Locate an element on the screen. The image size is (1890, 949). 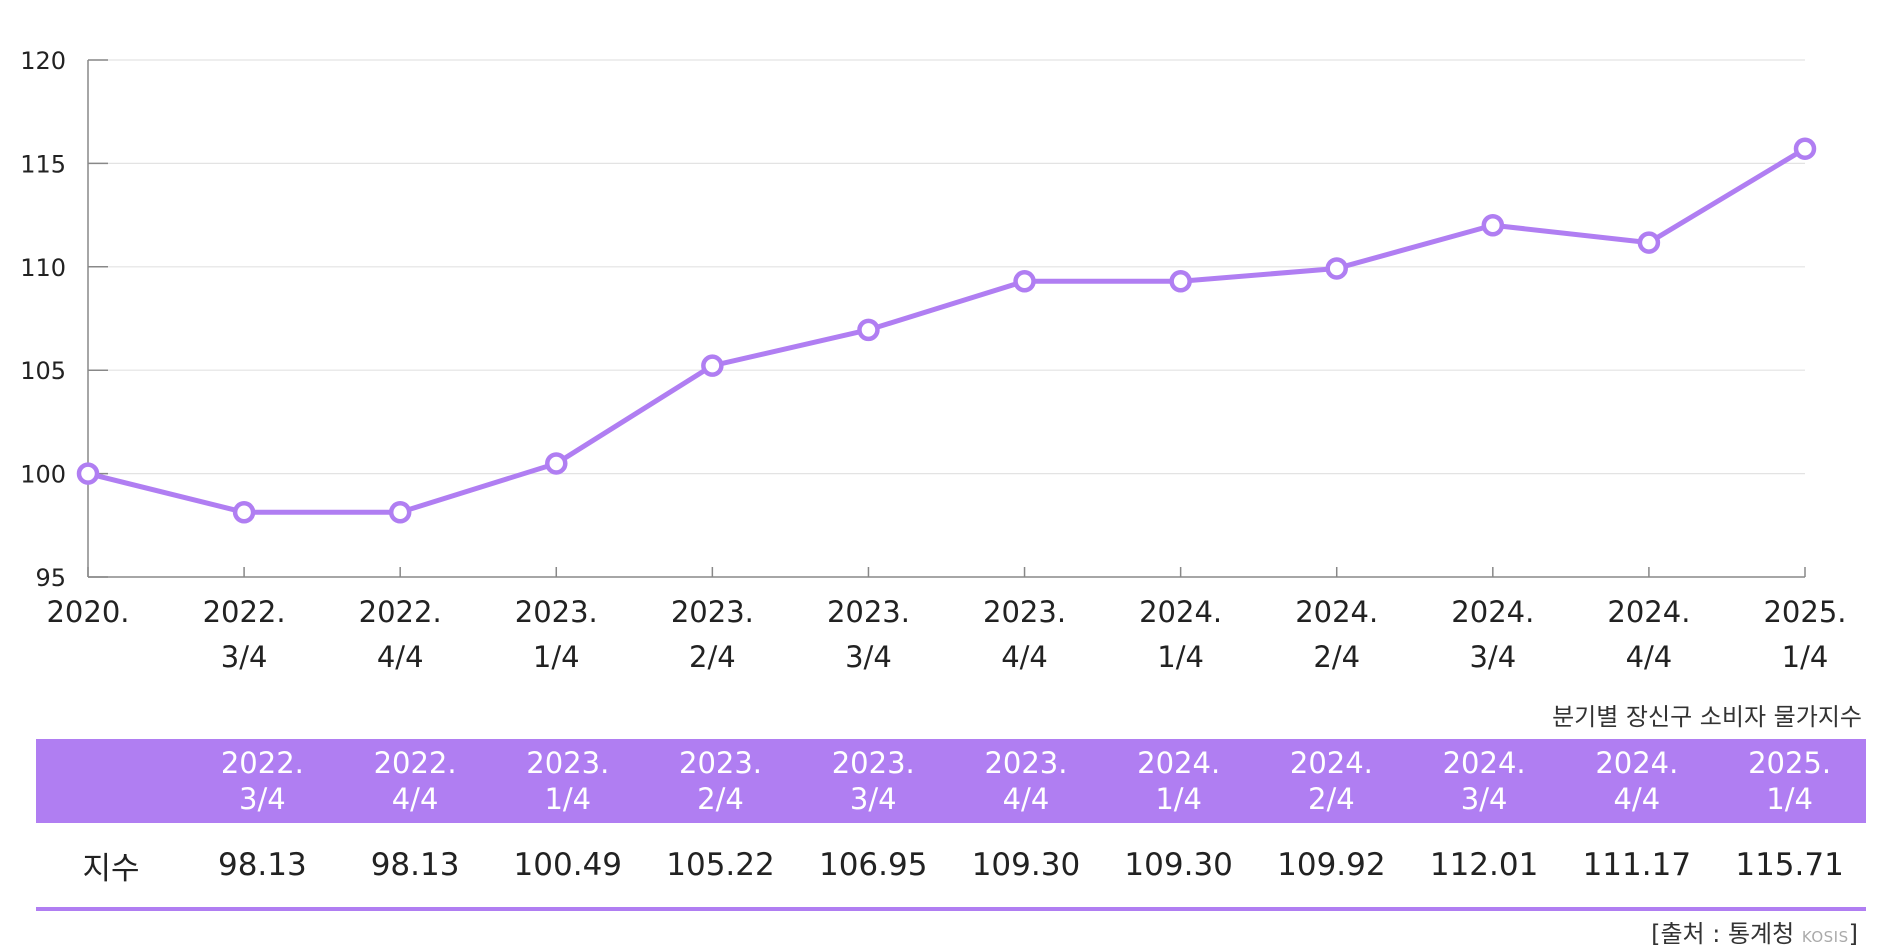
x-tick-label: 2020. is located at coordinates (87, 612).